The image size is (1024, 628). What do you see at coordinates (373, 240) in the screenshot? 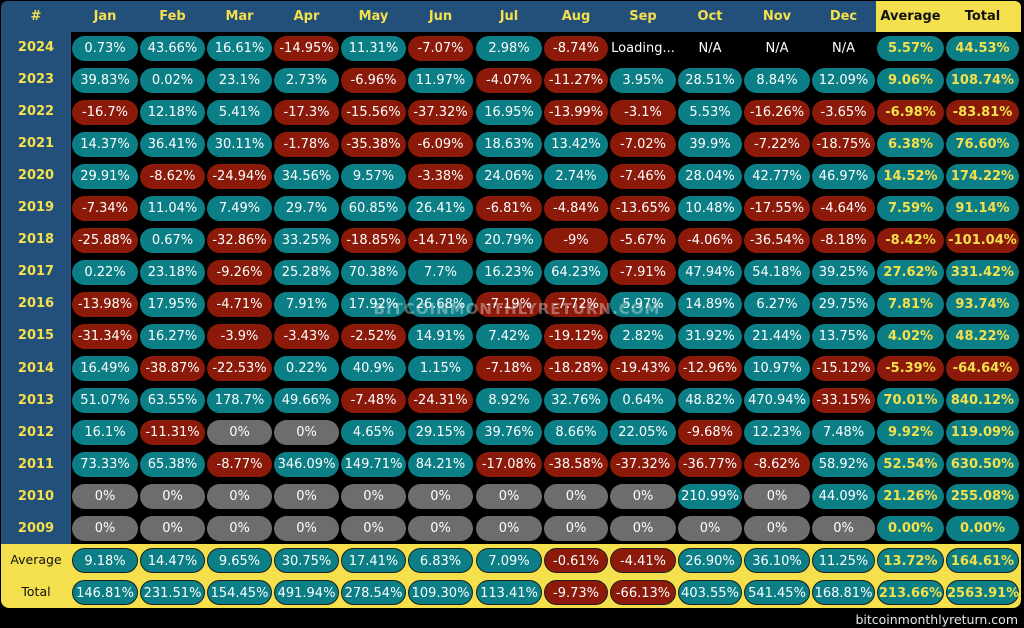
I see `value-cell: -18.85%` at bounding box center [373, 240].